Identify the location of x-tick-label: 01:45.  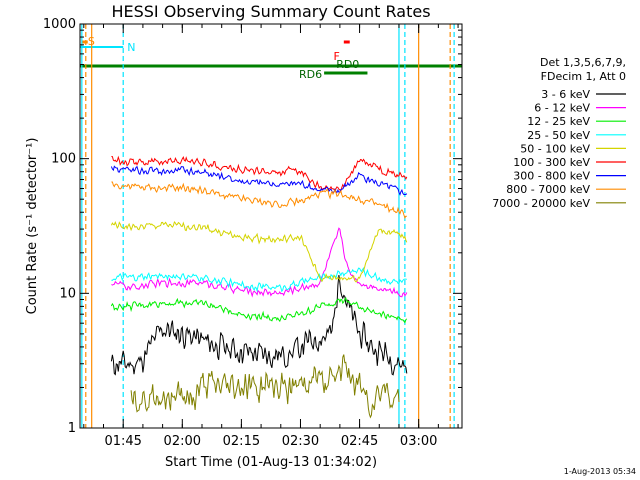
(122, 441).